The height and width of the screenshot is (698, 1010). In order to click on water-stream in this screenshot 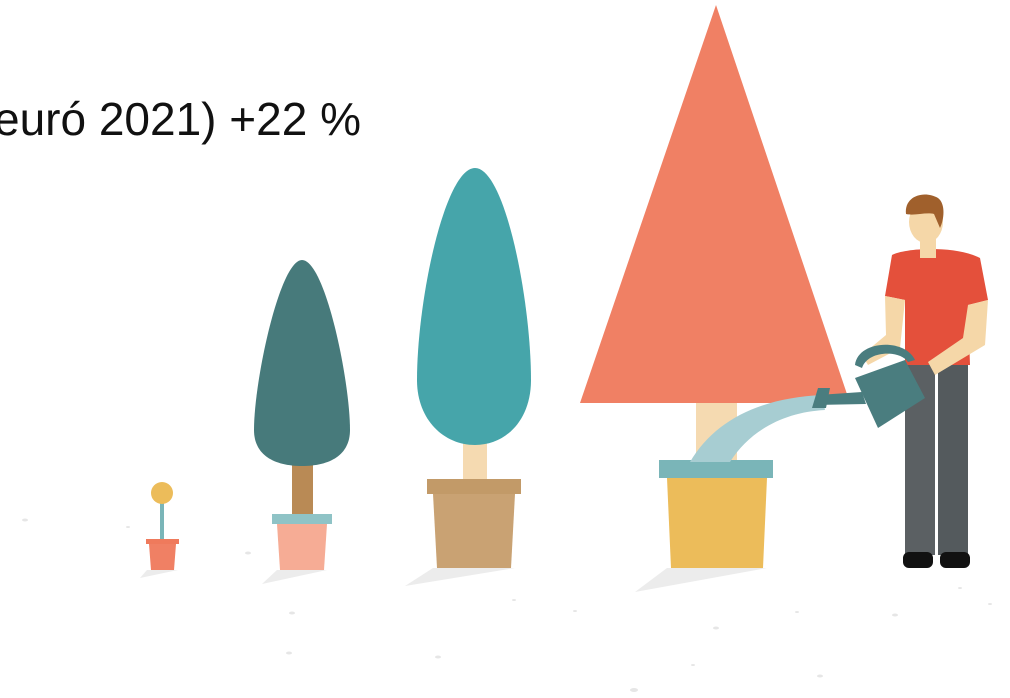, I will do `click(757, 428)`.